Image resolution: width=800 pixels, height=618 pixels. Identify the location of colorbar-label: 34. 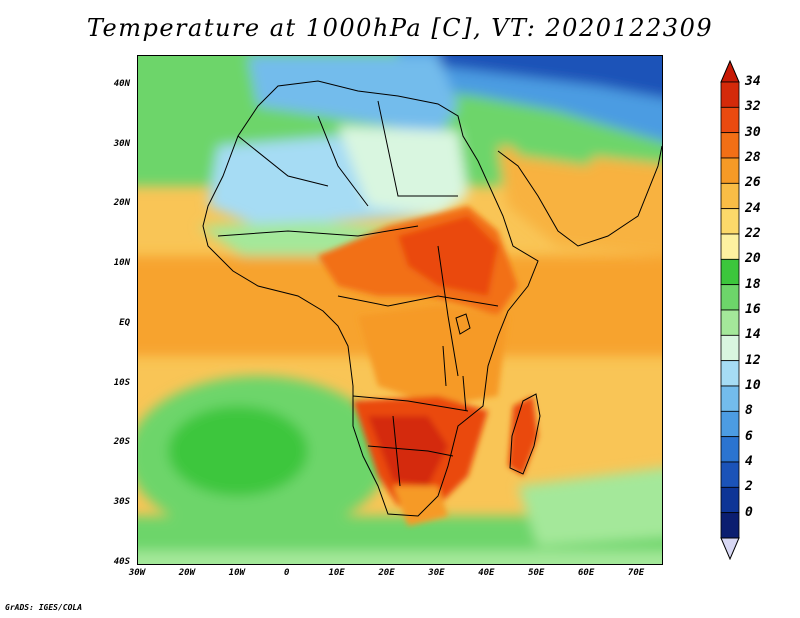
(753, 81).